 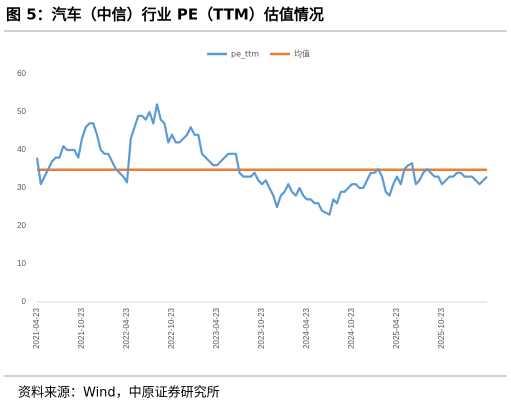 What do you see at coordinates (21, 73) in the screenshot?
I see `y-tick-label: 60` at bounding box center [21, 73].